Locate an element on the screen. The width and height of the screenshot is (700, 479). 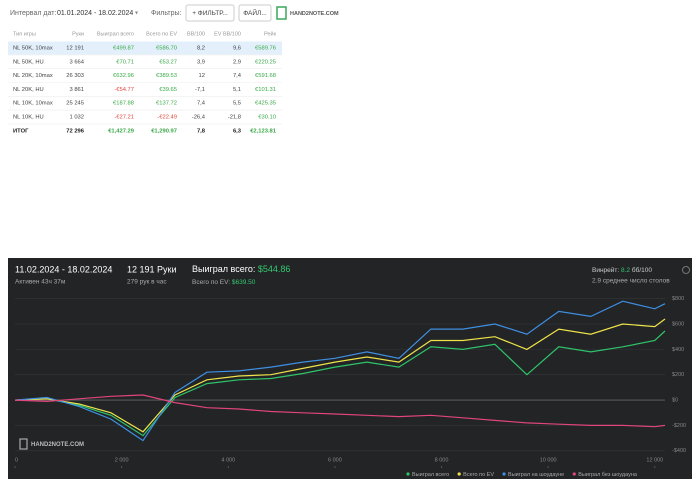
table-cell: €586.70 is located at coordinates (166, 49).